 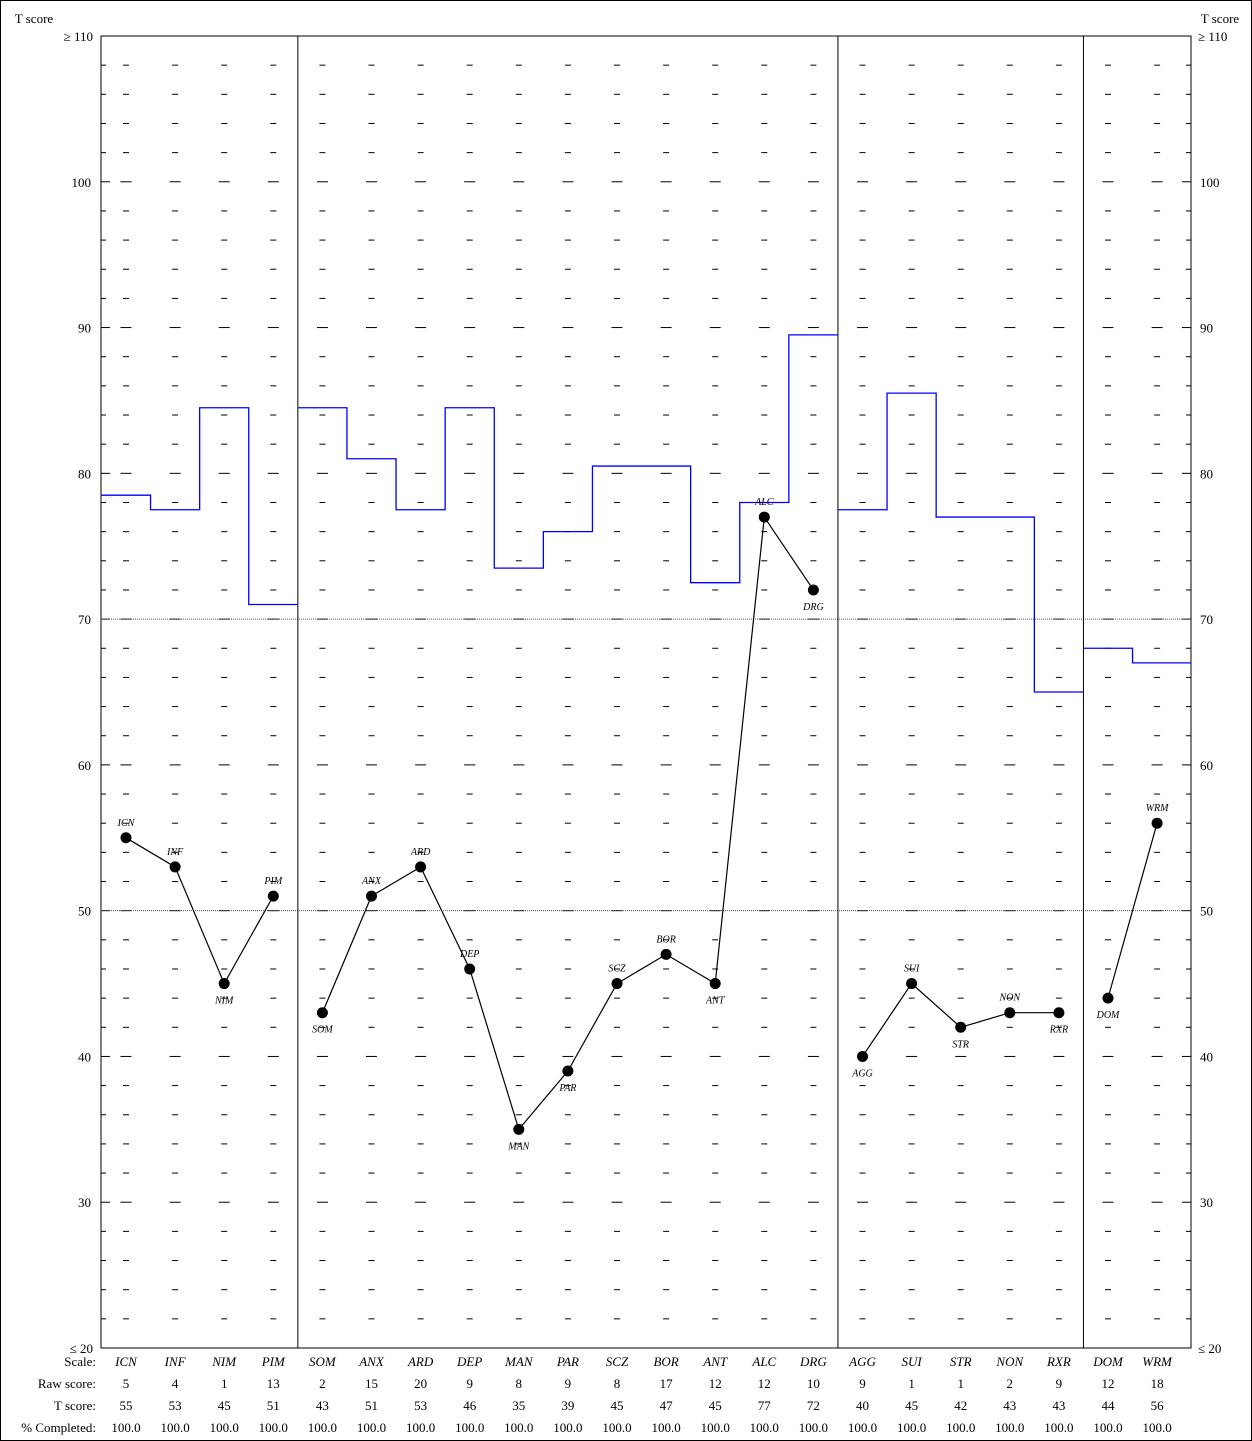 What do you see at coordinates (84, 473) in the screenshot?
I see `y-tick-label-left: 80` at bounding box center [84, 473].